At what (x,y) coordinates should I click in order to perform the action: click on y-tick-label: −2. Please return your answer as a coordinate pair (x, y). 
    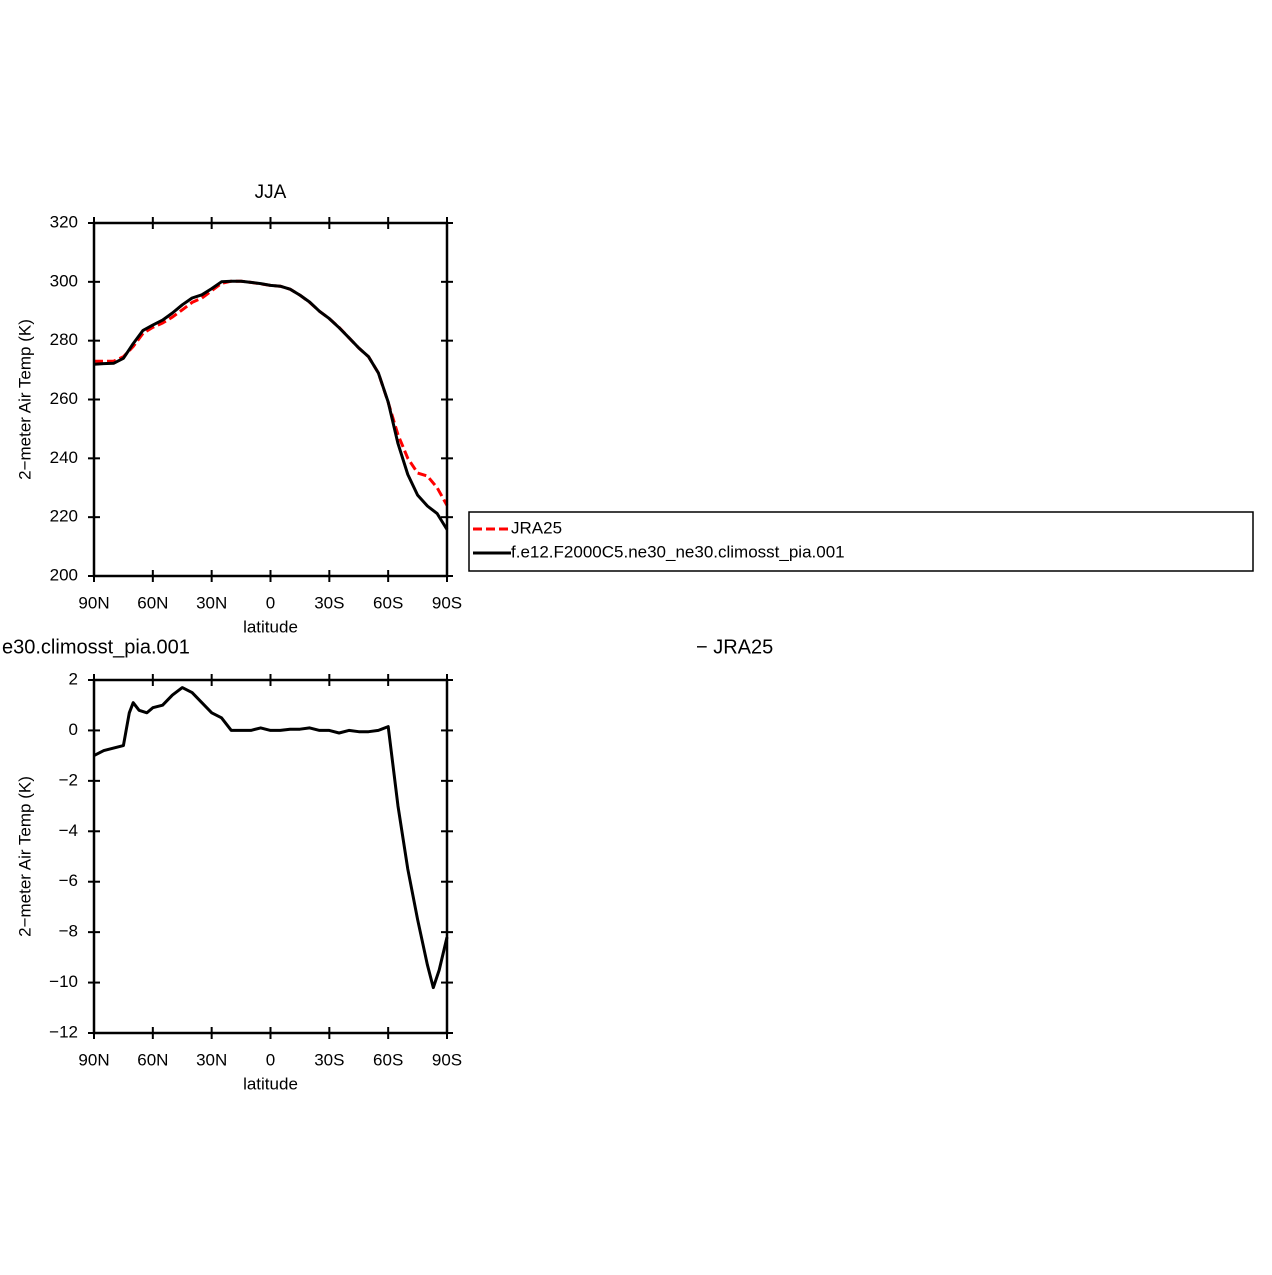
    Looking at the image, I should click on (68, 779).